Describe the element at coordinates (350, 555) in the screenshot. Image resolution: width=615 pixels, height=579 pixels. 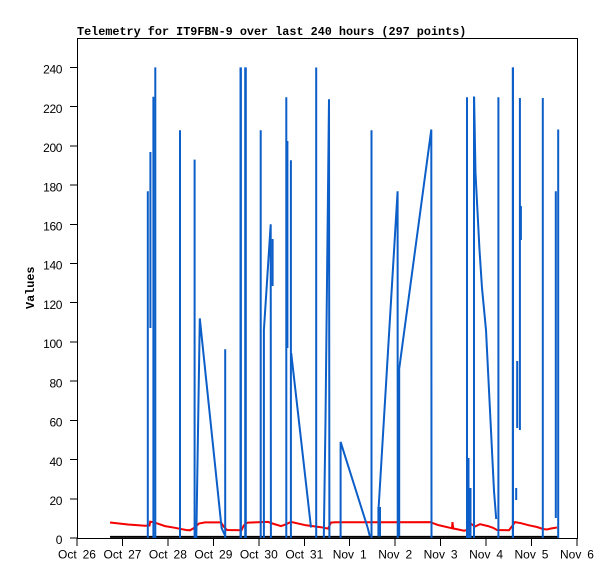
I see `svg-text: Nov 1` at that location.